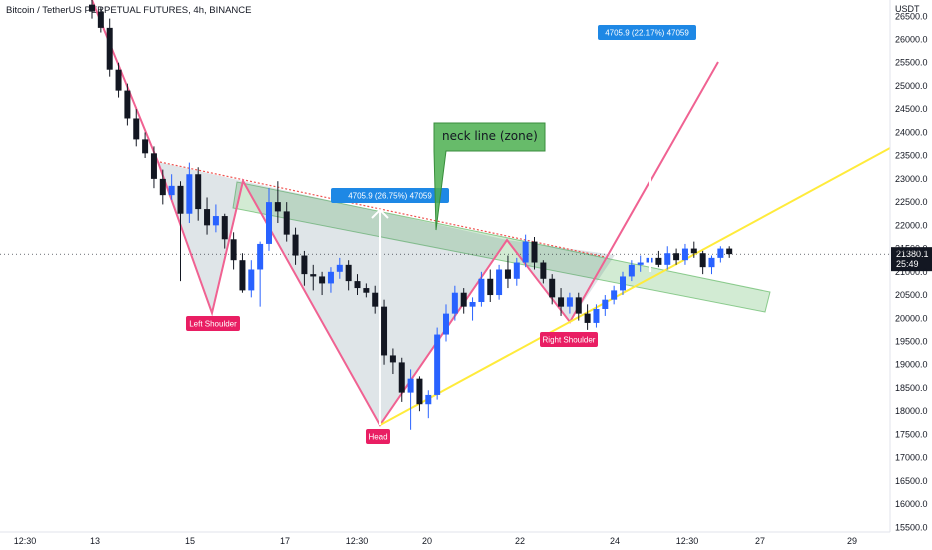 Image resolution: width=932 pixels, height=550 pixels. What do you see at coordinates (911, 365) in the screenshot?
I see `price-tick-label: 19000.0` at bounding box center [911, 365].